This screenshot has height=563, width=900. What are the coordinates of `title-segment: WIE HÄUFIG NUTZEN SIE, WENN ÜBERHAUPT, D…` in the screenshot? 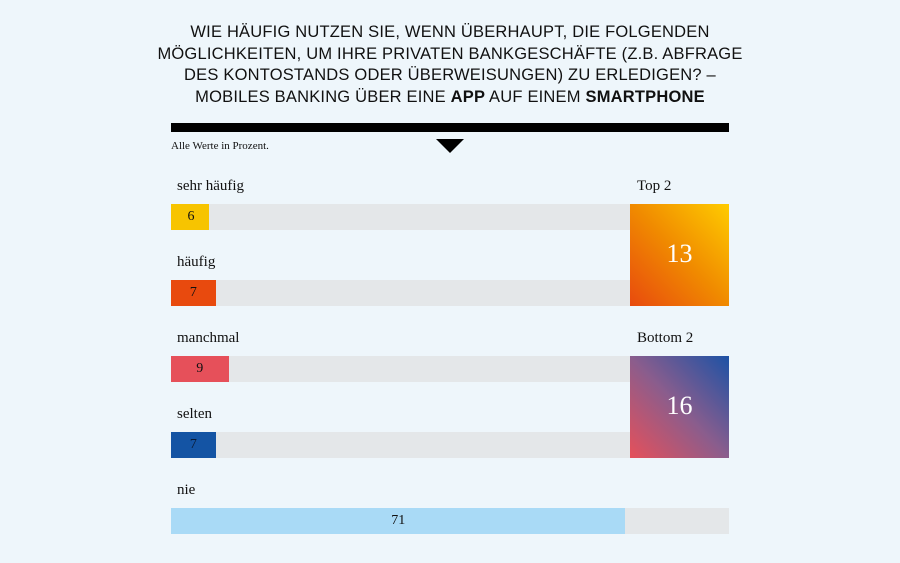 It's located at (450, 64).